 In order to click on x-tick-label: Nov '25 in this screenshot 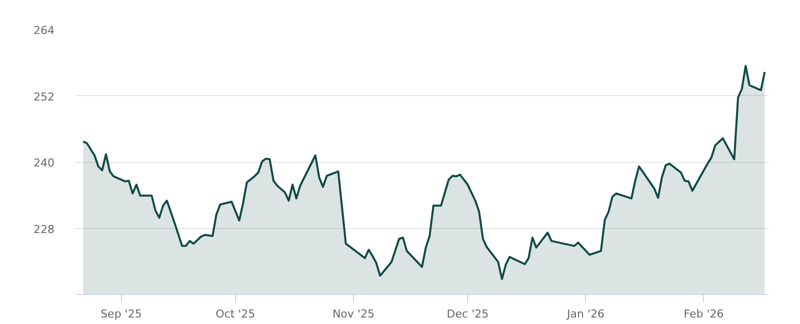, I will do `click(353, 314)`.